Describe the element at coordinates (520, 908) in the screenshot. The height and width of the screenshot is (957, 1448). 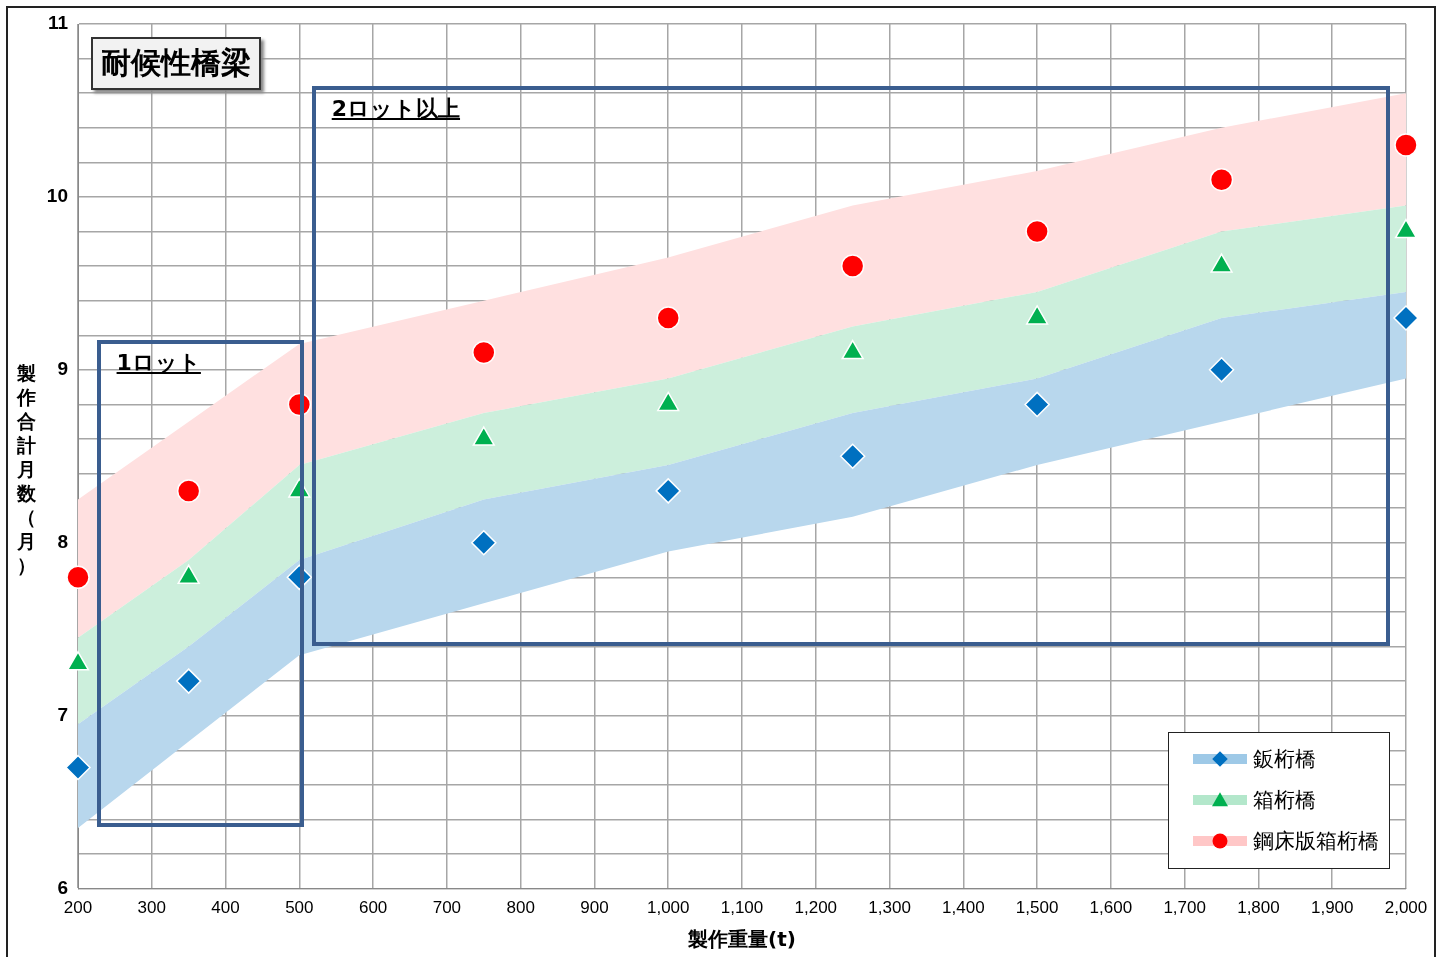
I see `x-tick-label: 800` at that location.